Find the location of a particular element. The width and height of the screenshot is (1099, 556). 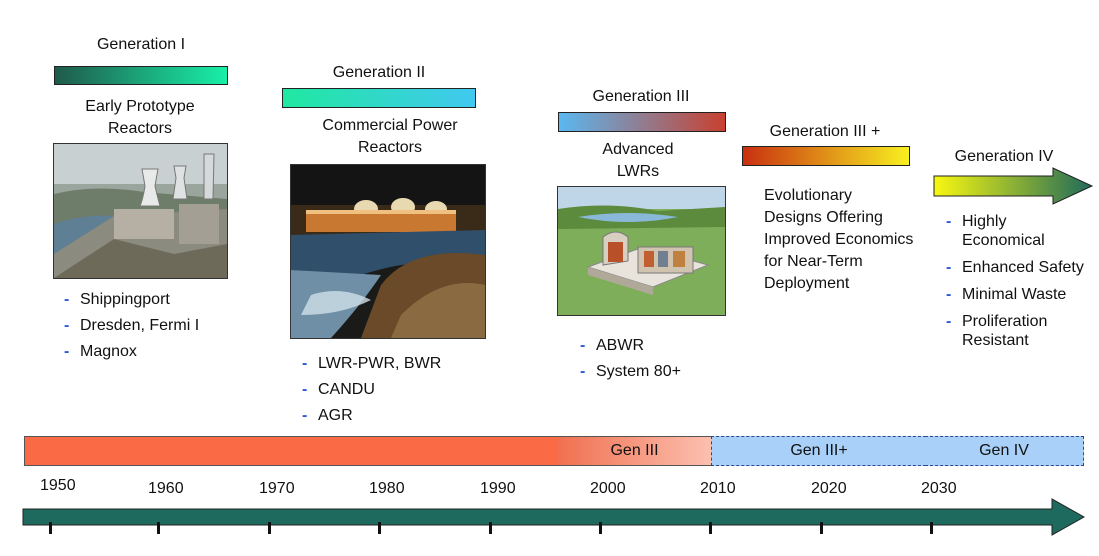

year-label: 1970 is located at coordinates (277, 488).